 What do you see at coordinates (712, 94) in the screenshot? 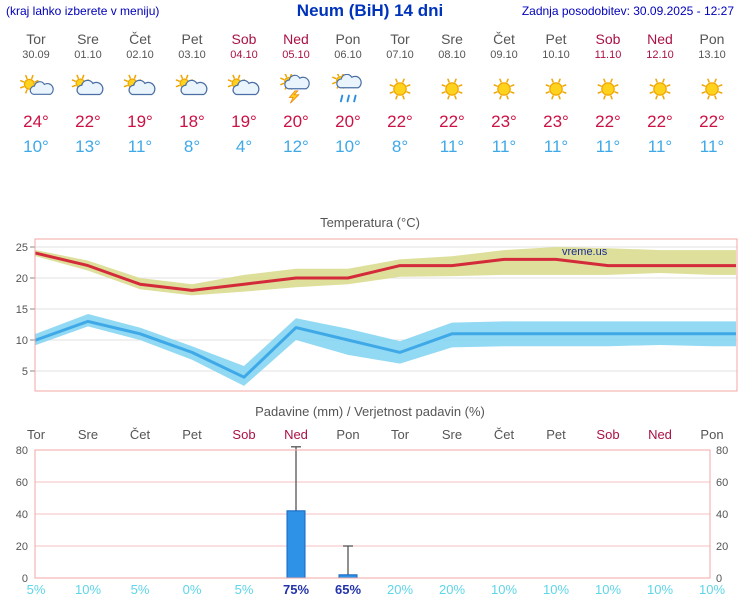
I see `day-column: Pon 13.10 22° 11°` at bounding box center [712, 94].